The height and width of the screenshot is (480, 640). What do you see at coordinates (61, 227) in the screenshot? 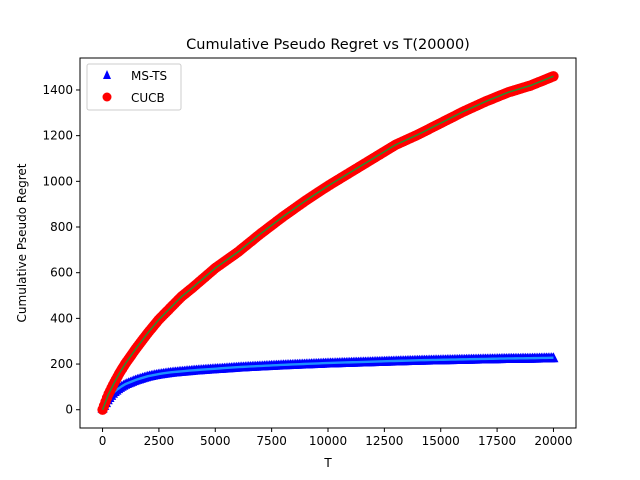
I see `y-tick-label: 800` at bounding box center [61, 227].